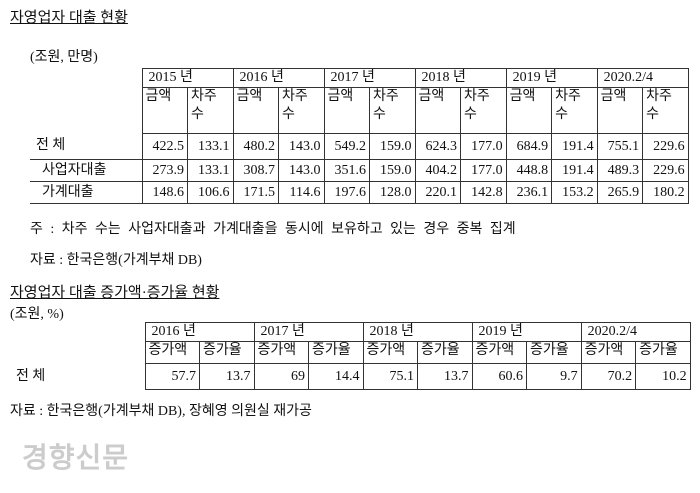 This screenshot has height=493, width=700. Describe the element at coordinates (554, 376) in the screenshot. I see `cell: 9.7` at that location.